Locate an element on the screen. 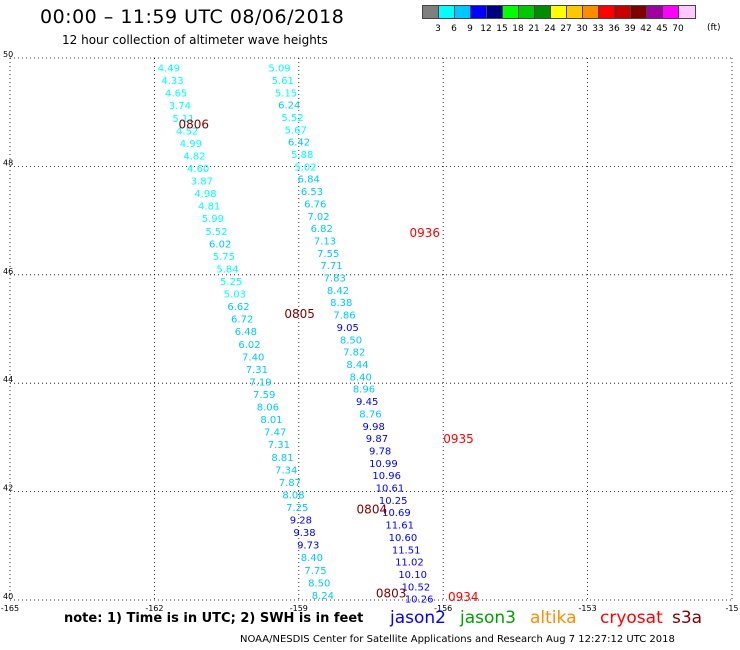  swh-value: 7.34 is located at coordinates (286, 470).